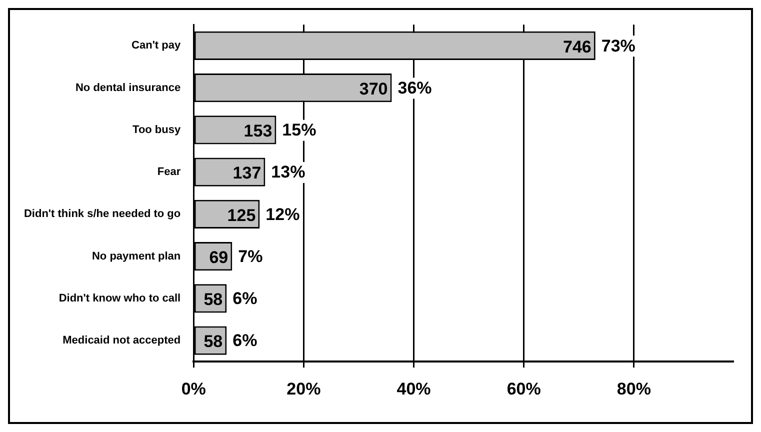 This screenshot has height=432, width=761. What do you see at coordinates (283, 214) in the screenshot?
I see `data-label: 12%` at bounding box center [283, 214].